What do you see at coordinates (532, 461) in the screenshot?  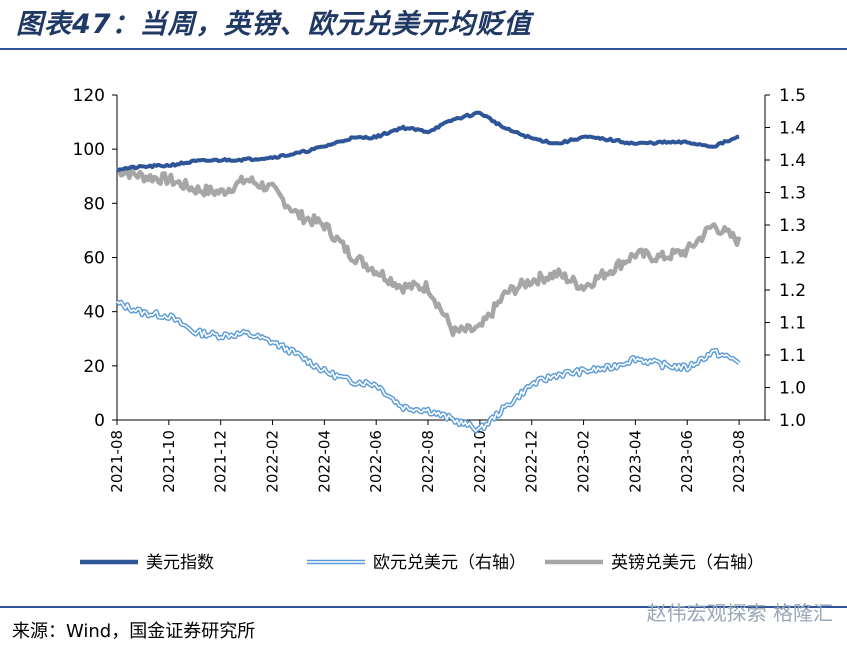 I see `x-tick-label: 2022-12` at bounding box center [532, 461].